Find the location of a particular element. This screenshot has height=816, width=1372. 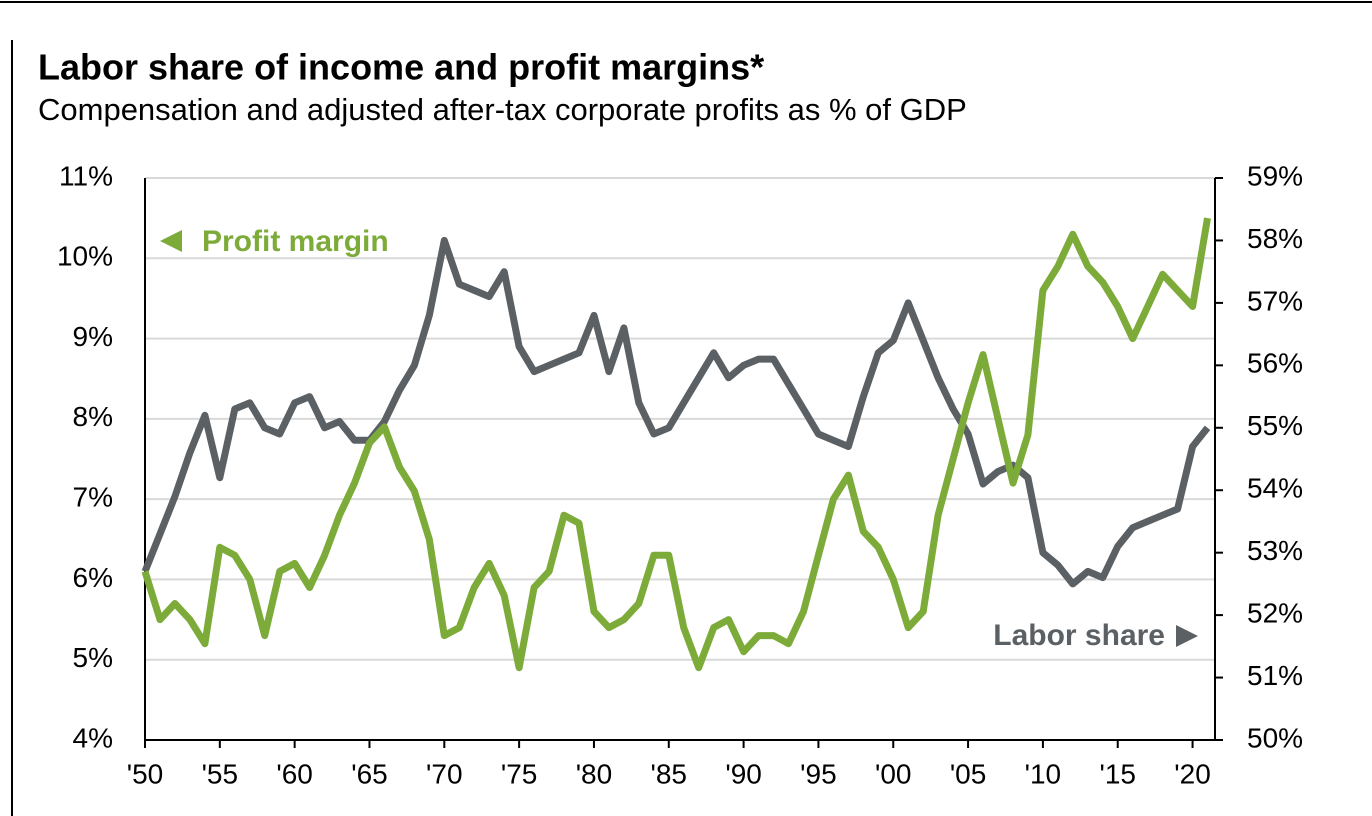

x-tick-label: '00 is located at coordinates (893, 773).